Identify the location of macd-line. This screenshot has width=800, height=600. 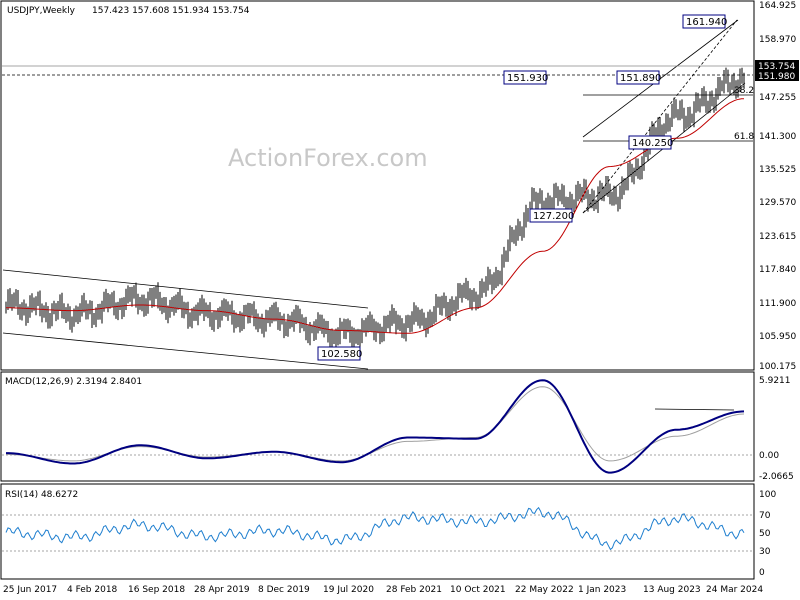
(375, 426).